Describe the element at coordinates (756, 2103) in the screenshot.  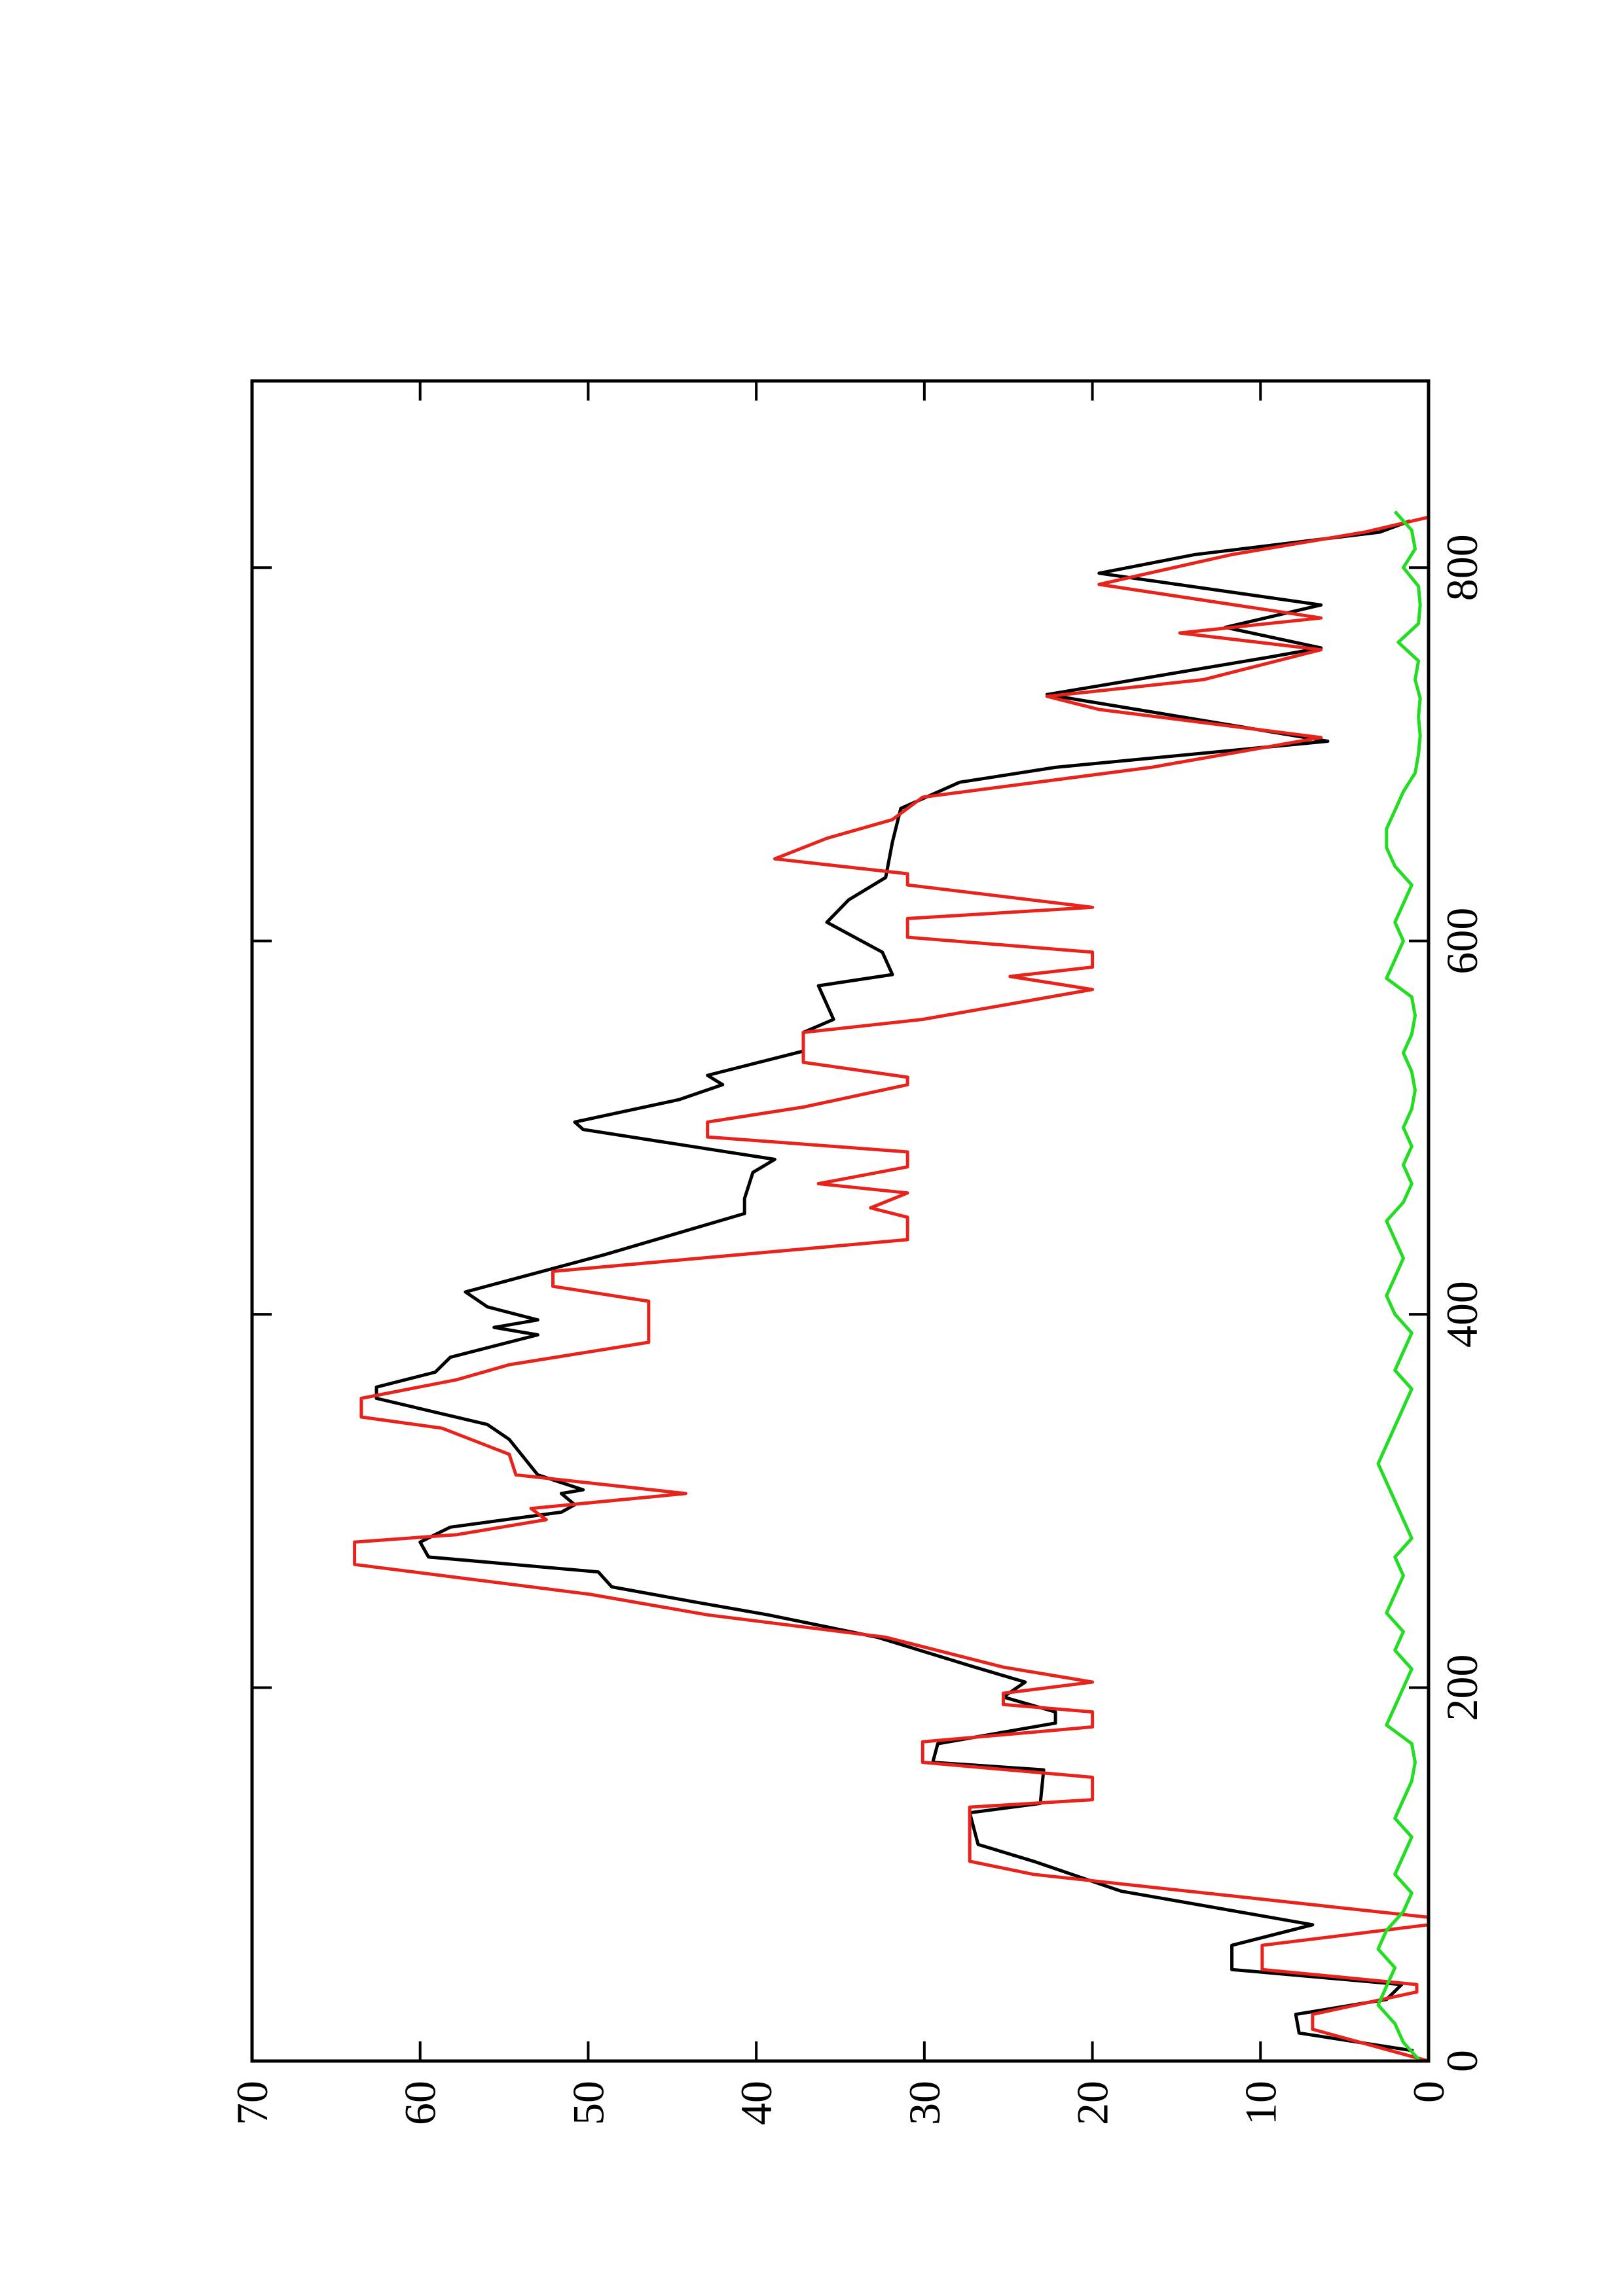
I see `y-tick-label: 40` at that location.